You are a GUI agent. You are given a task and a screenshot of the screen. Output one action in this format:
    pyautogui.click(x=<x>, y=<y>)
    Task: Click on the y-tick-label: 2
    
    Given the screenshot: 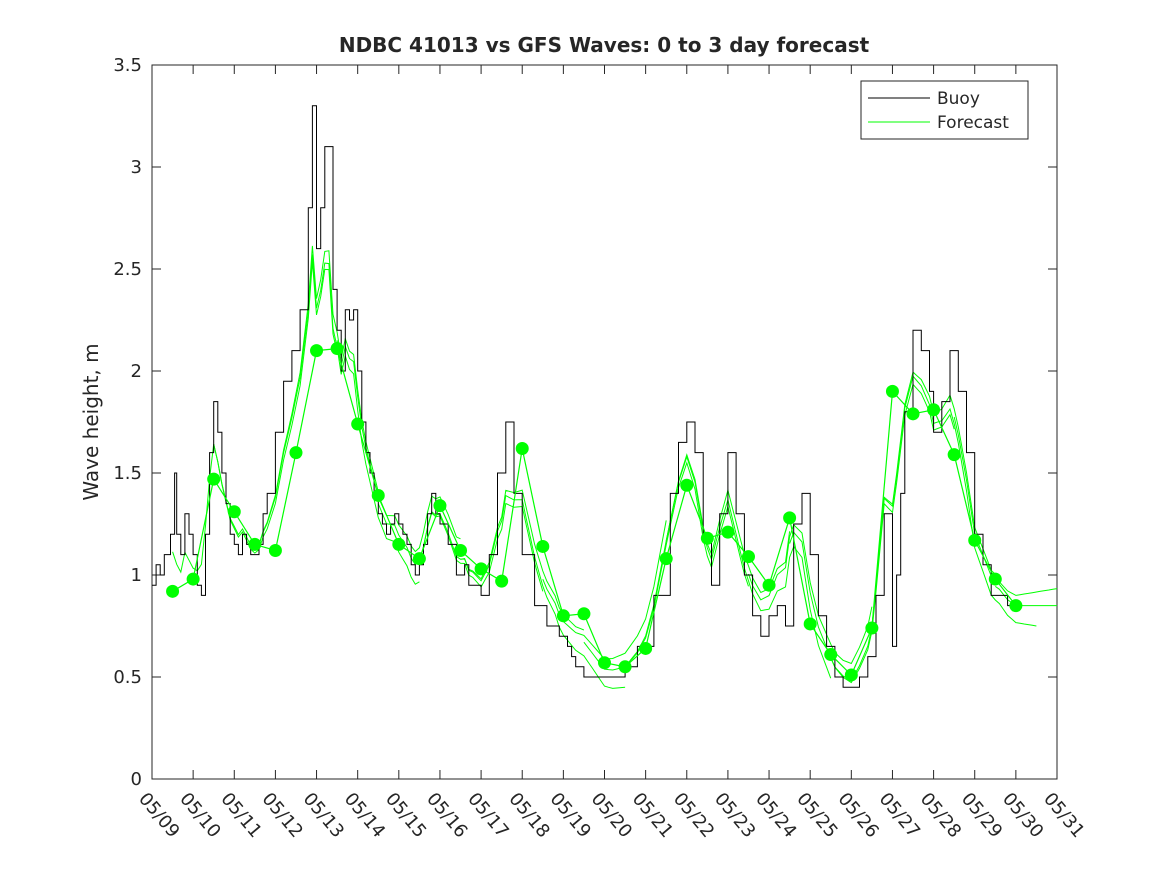 What is the action you would take?
    pyautogui.click(x=136, y=371)
    